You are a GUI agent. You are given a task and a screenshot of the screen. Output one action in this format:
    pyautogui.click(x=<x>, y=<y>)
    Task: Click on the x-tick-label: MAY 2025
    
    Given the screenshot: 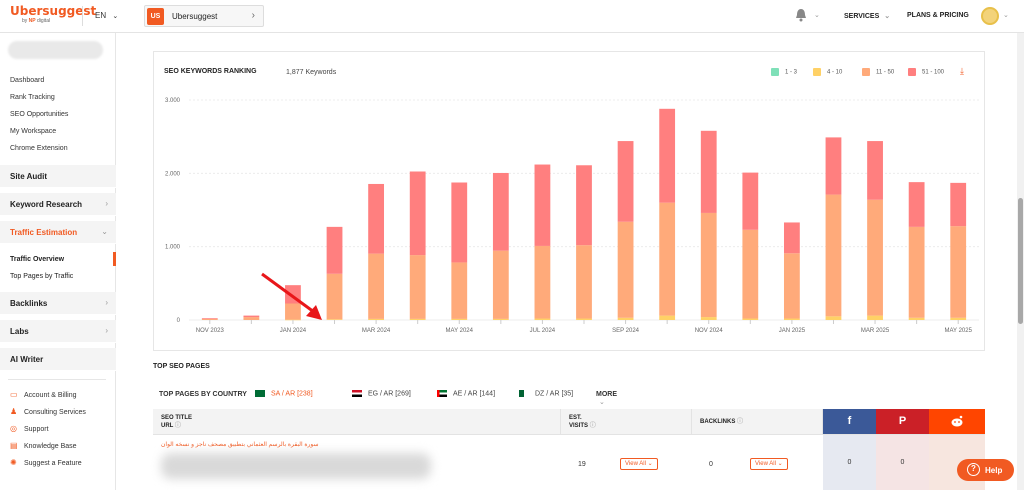 What is the action you would take?
    pyautogui.click(x=958, y=331)
    